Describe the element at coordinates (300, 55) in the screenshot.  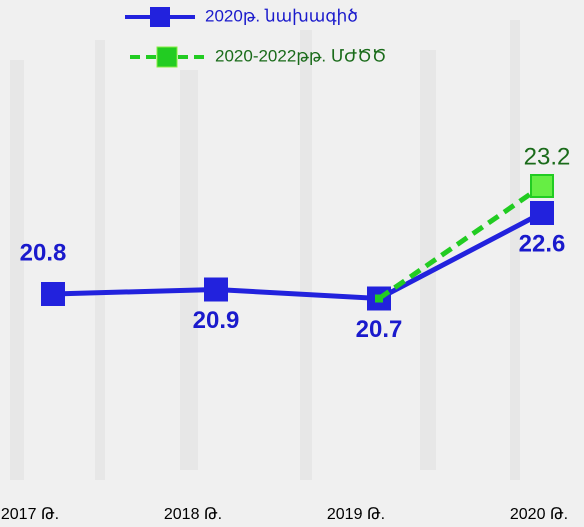
I see `legend-label: 2020-2022թթ. ՄԺԾԾ` at that location.